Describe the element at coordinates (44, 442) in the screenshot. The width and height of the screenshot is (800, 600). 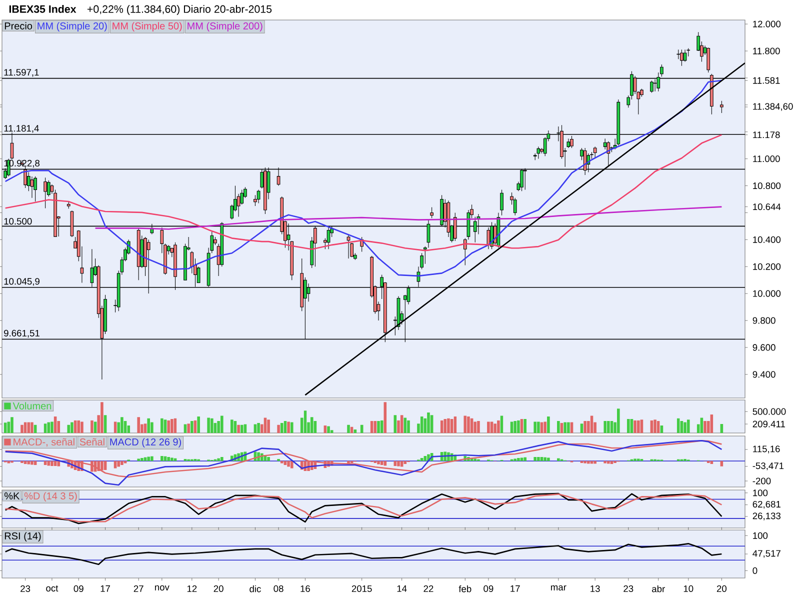
I see `legend-label: MACD-, señal` at that location.